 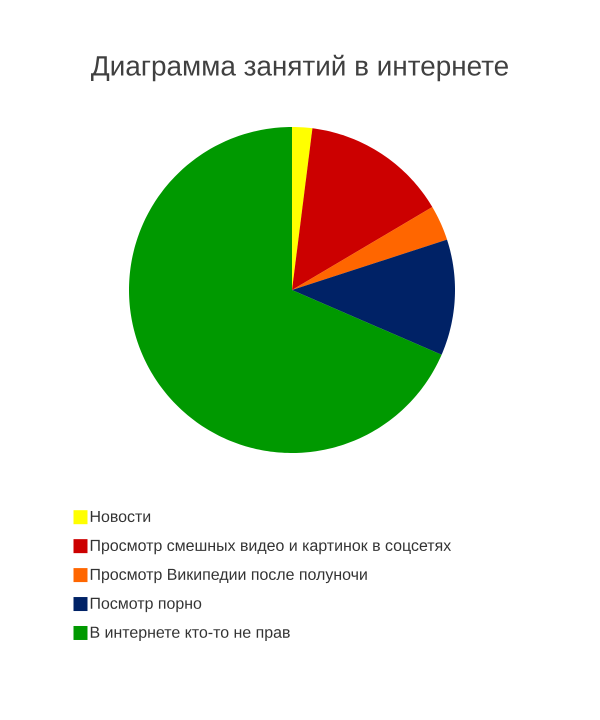 I want to click on legend-label: Новости, so click(x=120, y=516).